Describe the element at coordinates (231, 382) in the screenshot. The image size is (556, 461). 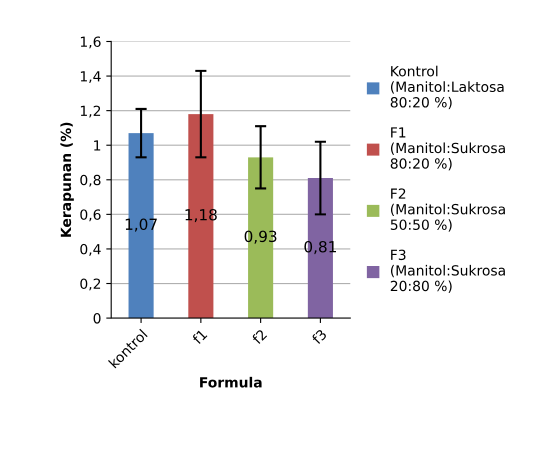
I see `x-axis-title: Formula` at that location.